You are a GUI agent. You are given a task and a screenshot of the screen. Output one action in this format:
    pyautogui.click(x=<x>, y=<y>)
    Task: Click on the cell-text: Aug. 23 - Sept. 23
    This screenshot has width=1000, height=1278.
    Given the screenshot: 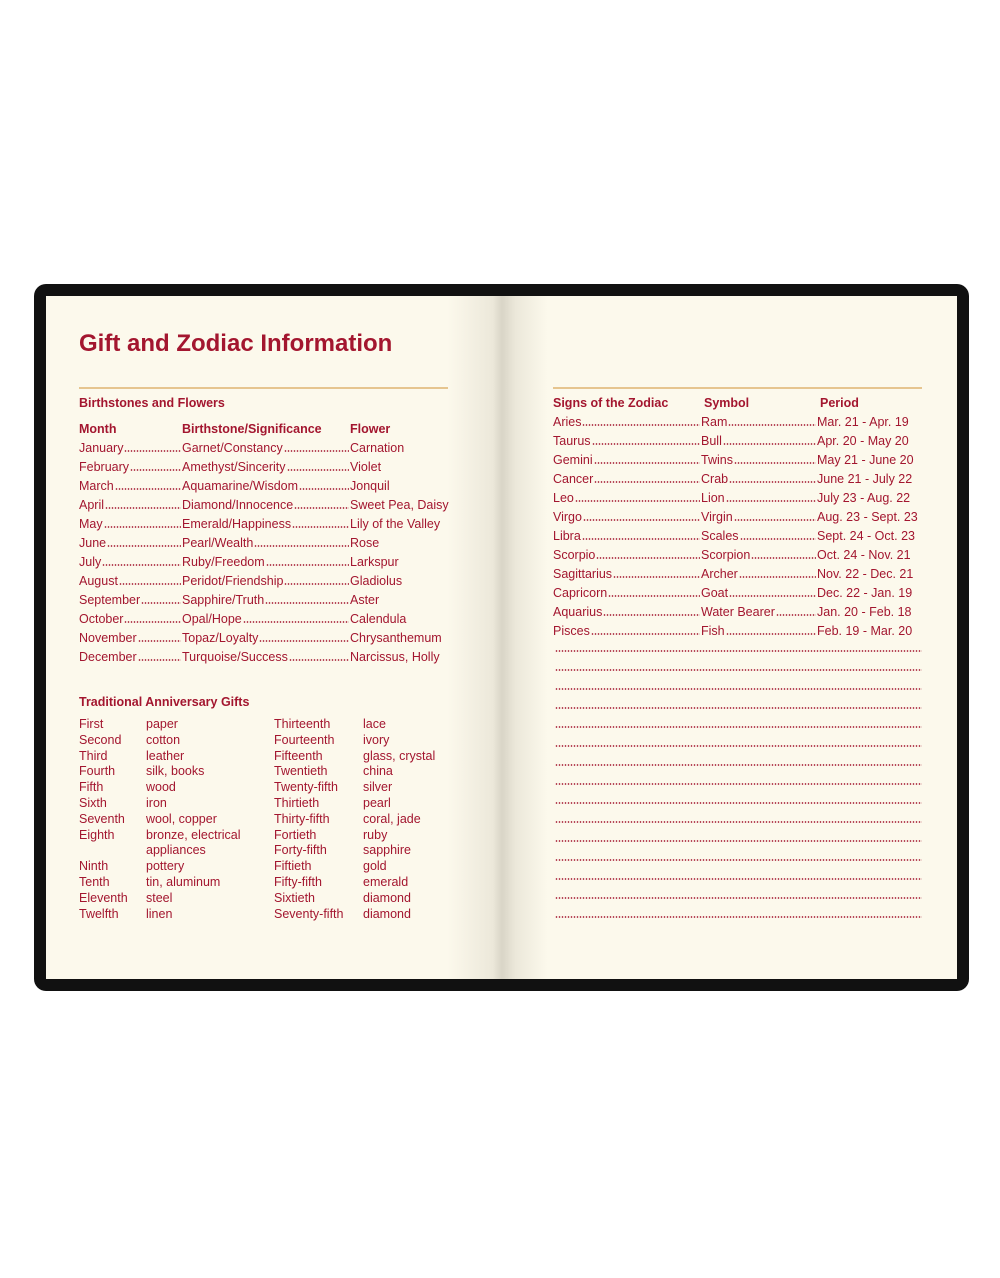 What is the action you would take?
    pyautogui.click(x=867, y=517)
    